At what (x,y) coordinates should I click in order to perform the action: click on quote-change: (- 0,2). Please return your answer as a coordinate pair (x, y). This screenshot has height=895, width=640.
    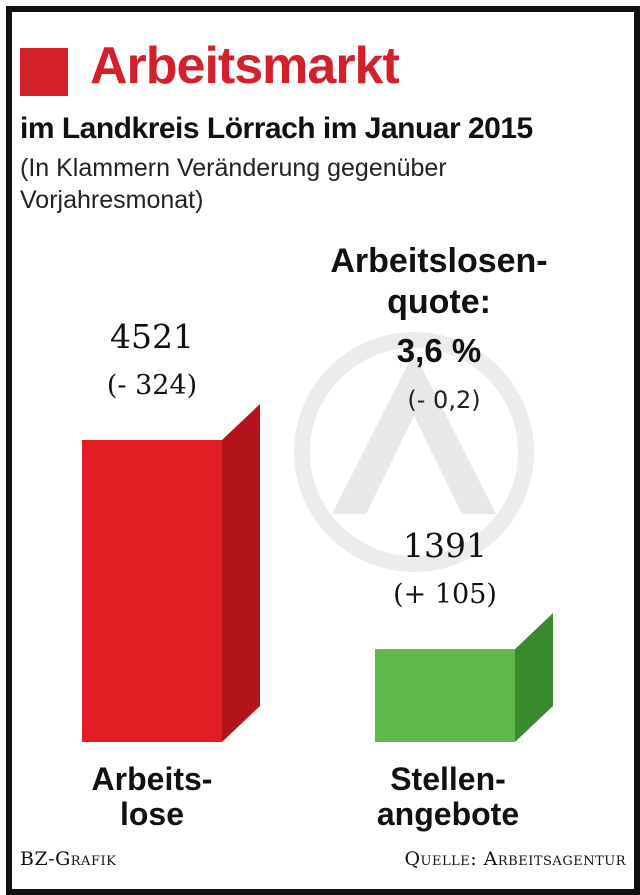
    Looking at the image, I should click on (443, 400).